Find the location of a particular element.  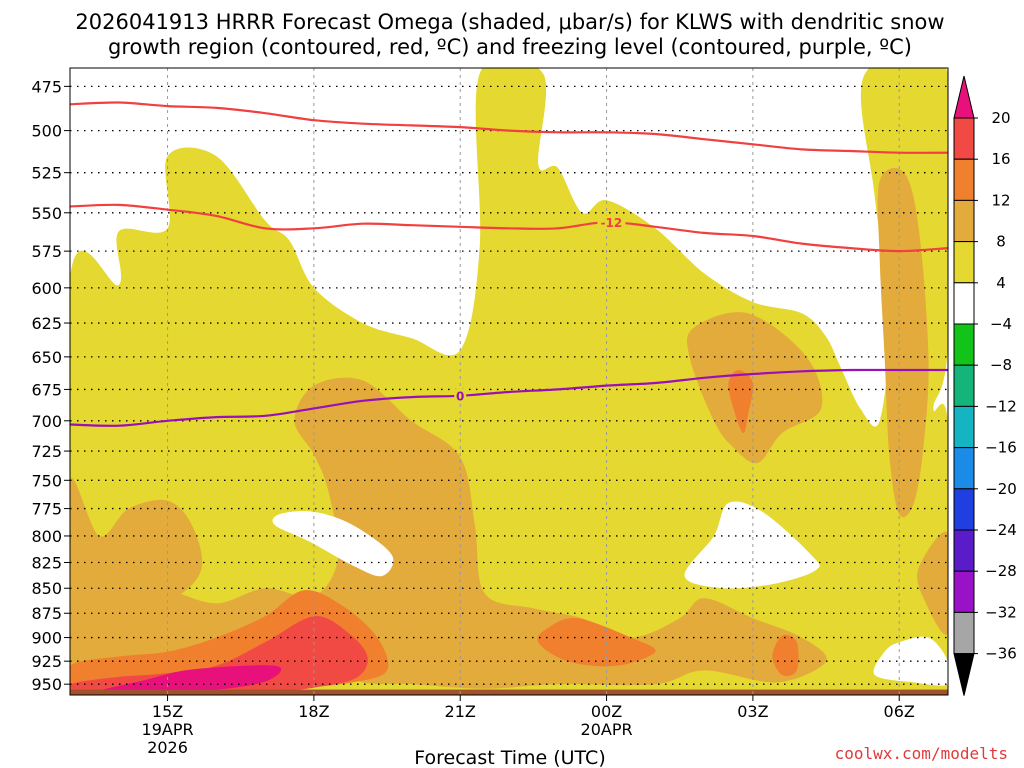

colorbar-label: 4 is located at coordinates (1001, 283).